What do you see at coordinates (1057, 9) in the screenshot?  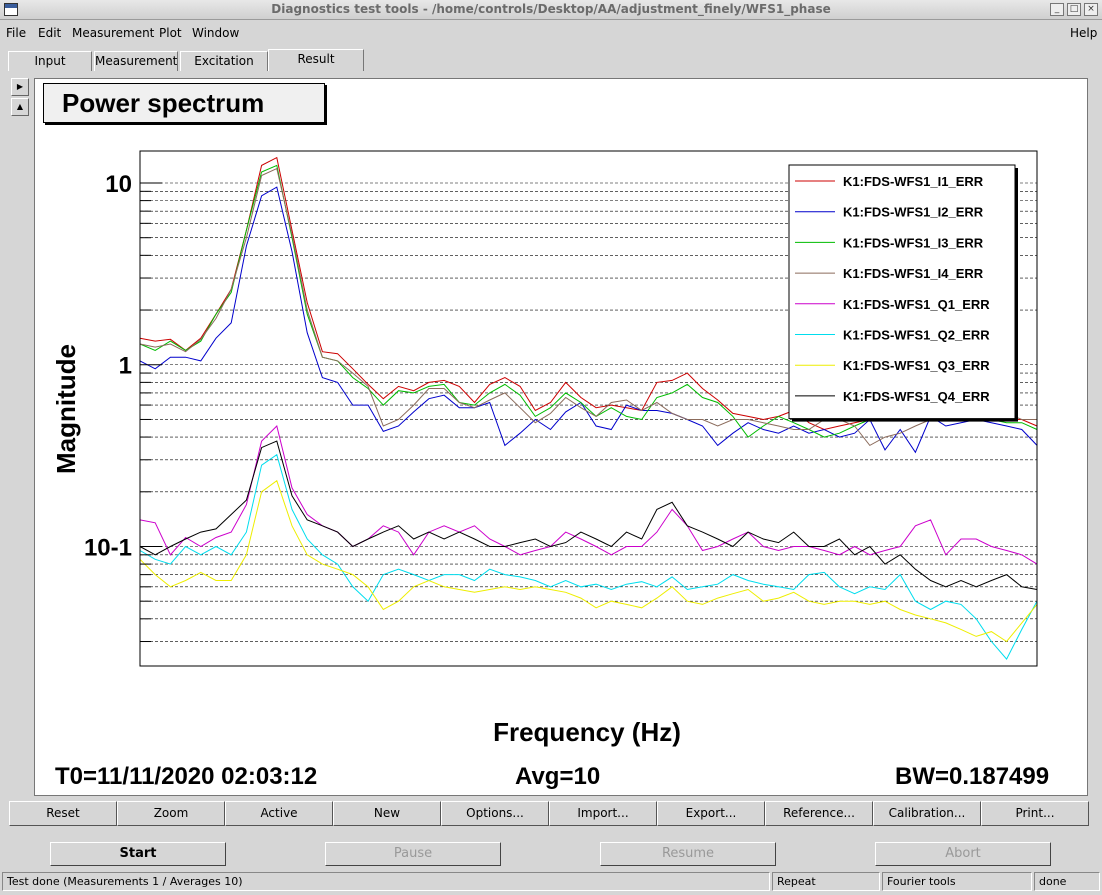 I see `minimize-icon: _` at bounding box center [1057, 9].